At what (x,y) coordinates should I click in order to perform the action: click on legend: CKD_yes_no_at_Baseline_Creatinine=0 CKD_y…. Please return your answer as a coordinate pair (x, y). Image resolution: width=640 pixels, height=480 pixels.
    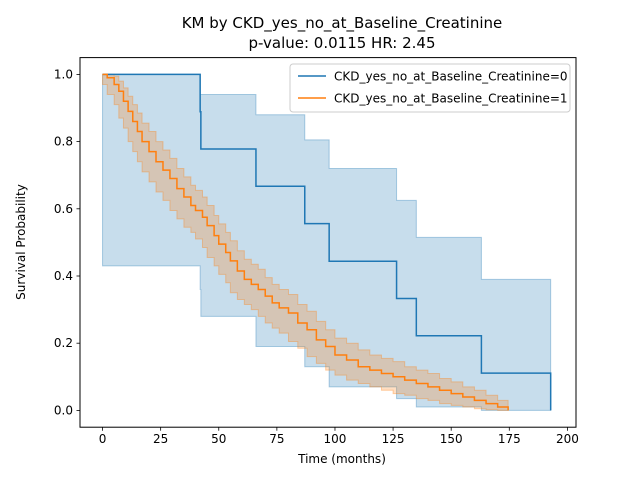
    Looking at the image, I should click on (430, 88).